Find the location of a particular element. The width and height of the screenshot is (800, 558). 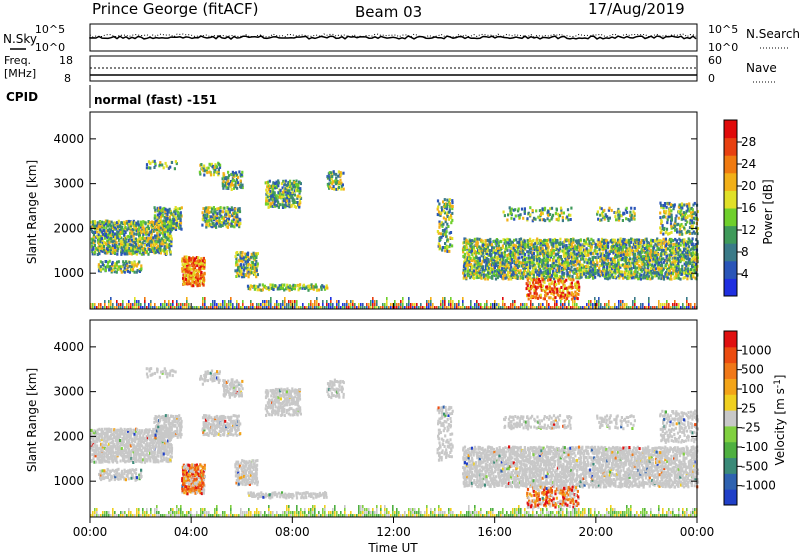

cpid-mode: normal (fast) -151 is located at coordinates (155, 100).